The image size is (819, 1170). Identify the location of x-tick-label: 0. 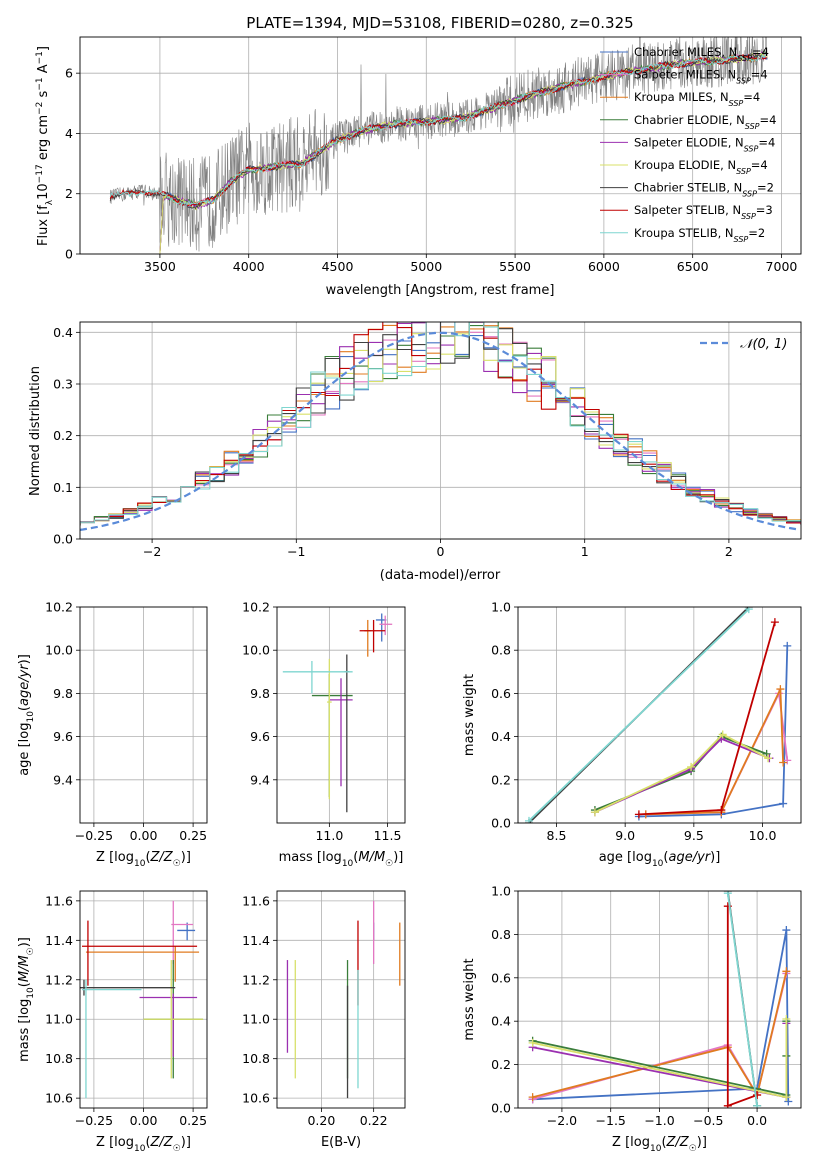
(441, 551).